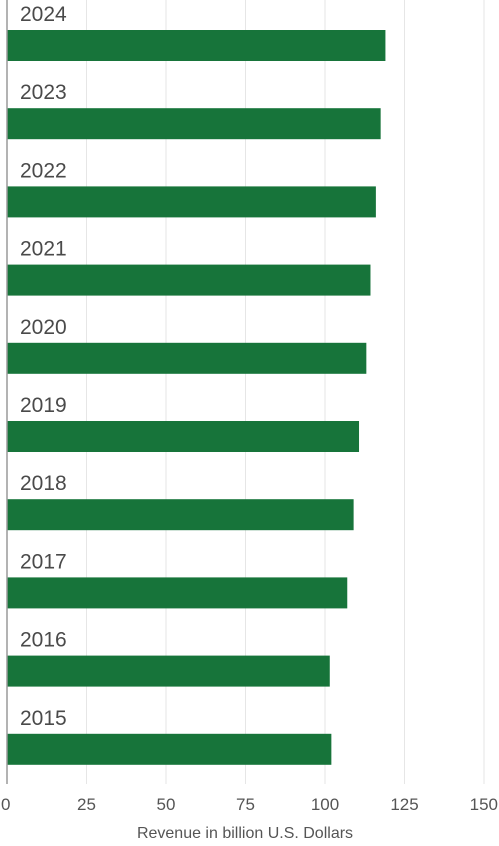  I want to click on x-tick-label: 25, so click(86, 804).